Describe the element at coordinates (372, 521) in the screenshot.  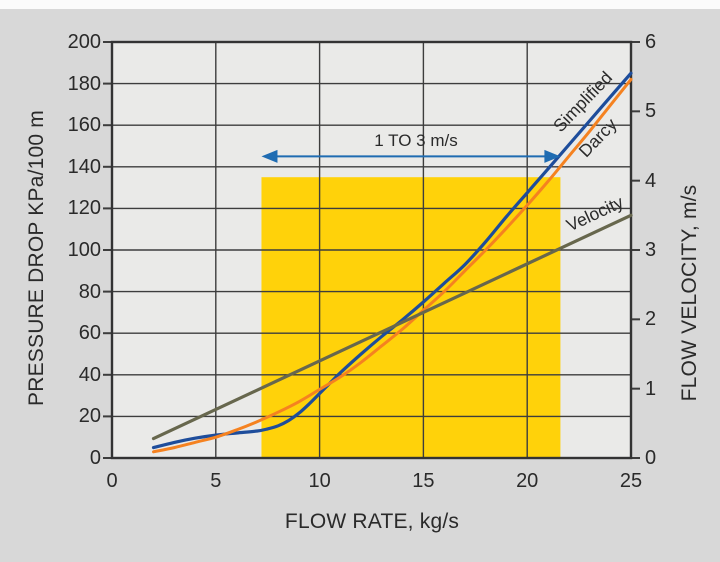
I see `x-axis-title: FLOW RATE, kg/s` at that location.